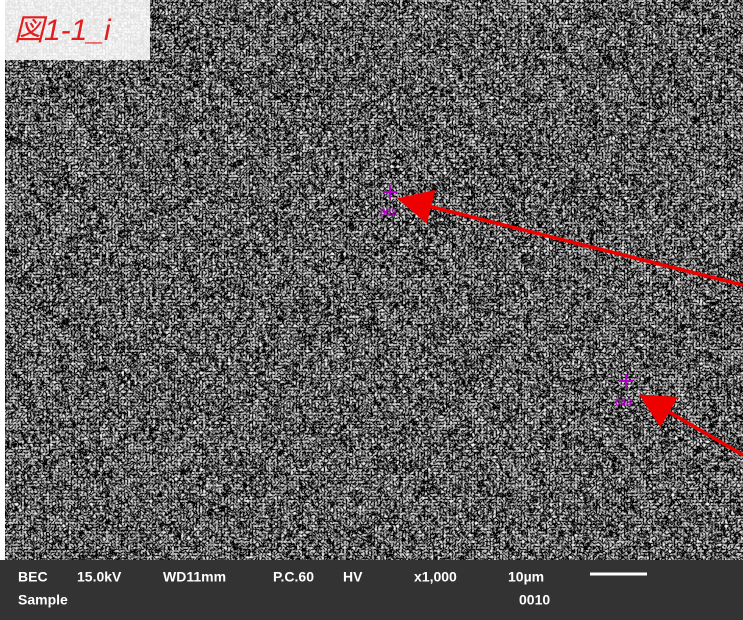 This screenshot has width=743, height=620. I want to click on figure-label: 図1-1_i, so click(63, 30).